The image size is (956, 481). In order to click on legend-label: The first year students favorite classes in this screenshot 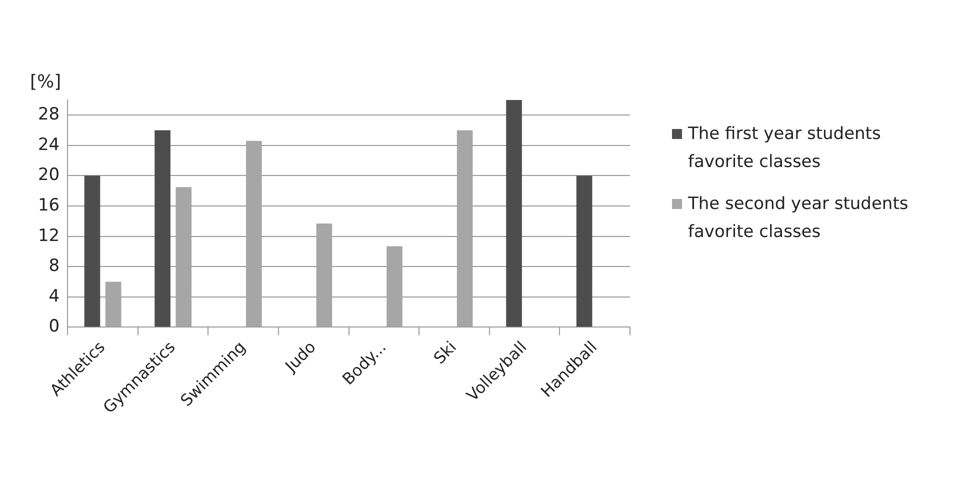, I will do `click(785, 148)`.